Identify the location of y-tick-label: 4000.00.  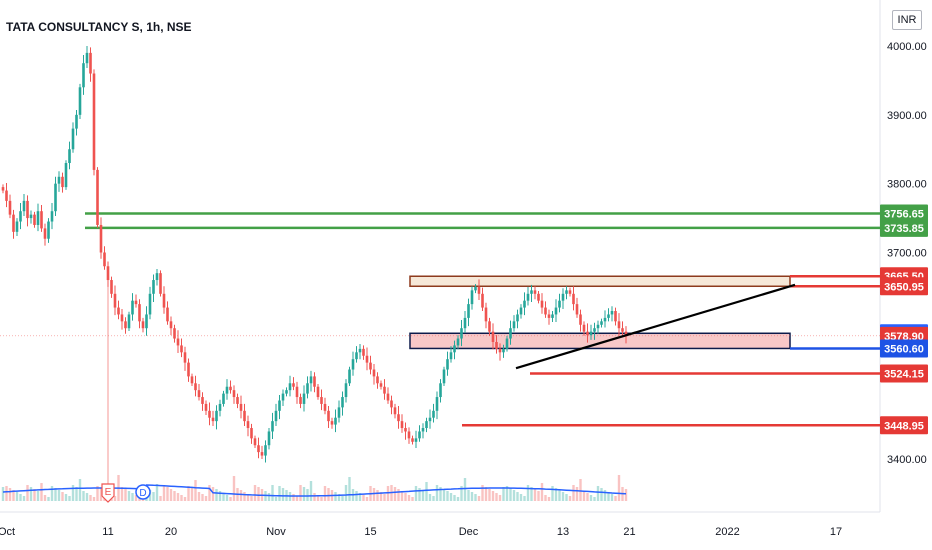
(907, 47).